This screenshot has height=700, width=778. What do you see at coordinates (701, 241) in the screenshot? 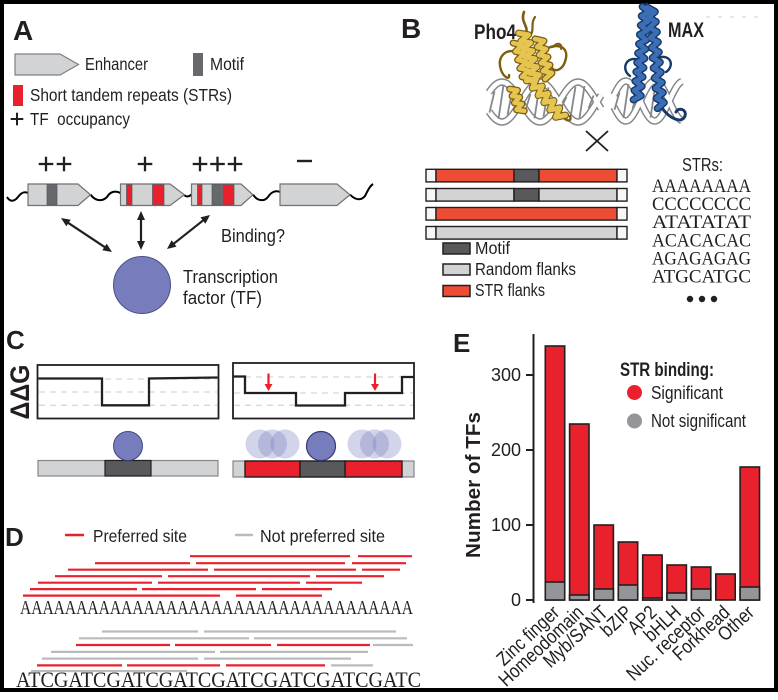
I see `svg-text: ACACACAC` at bounding box center [701, 241].